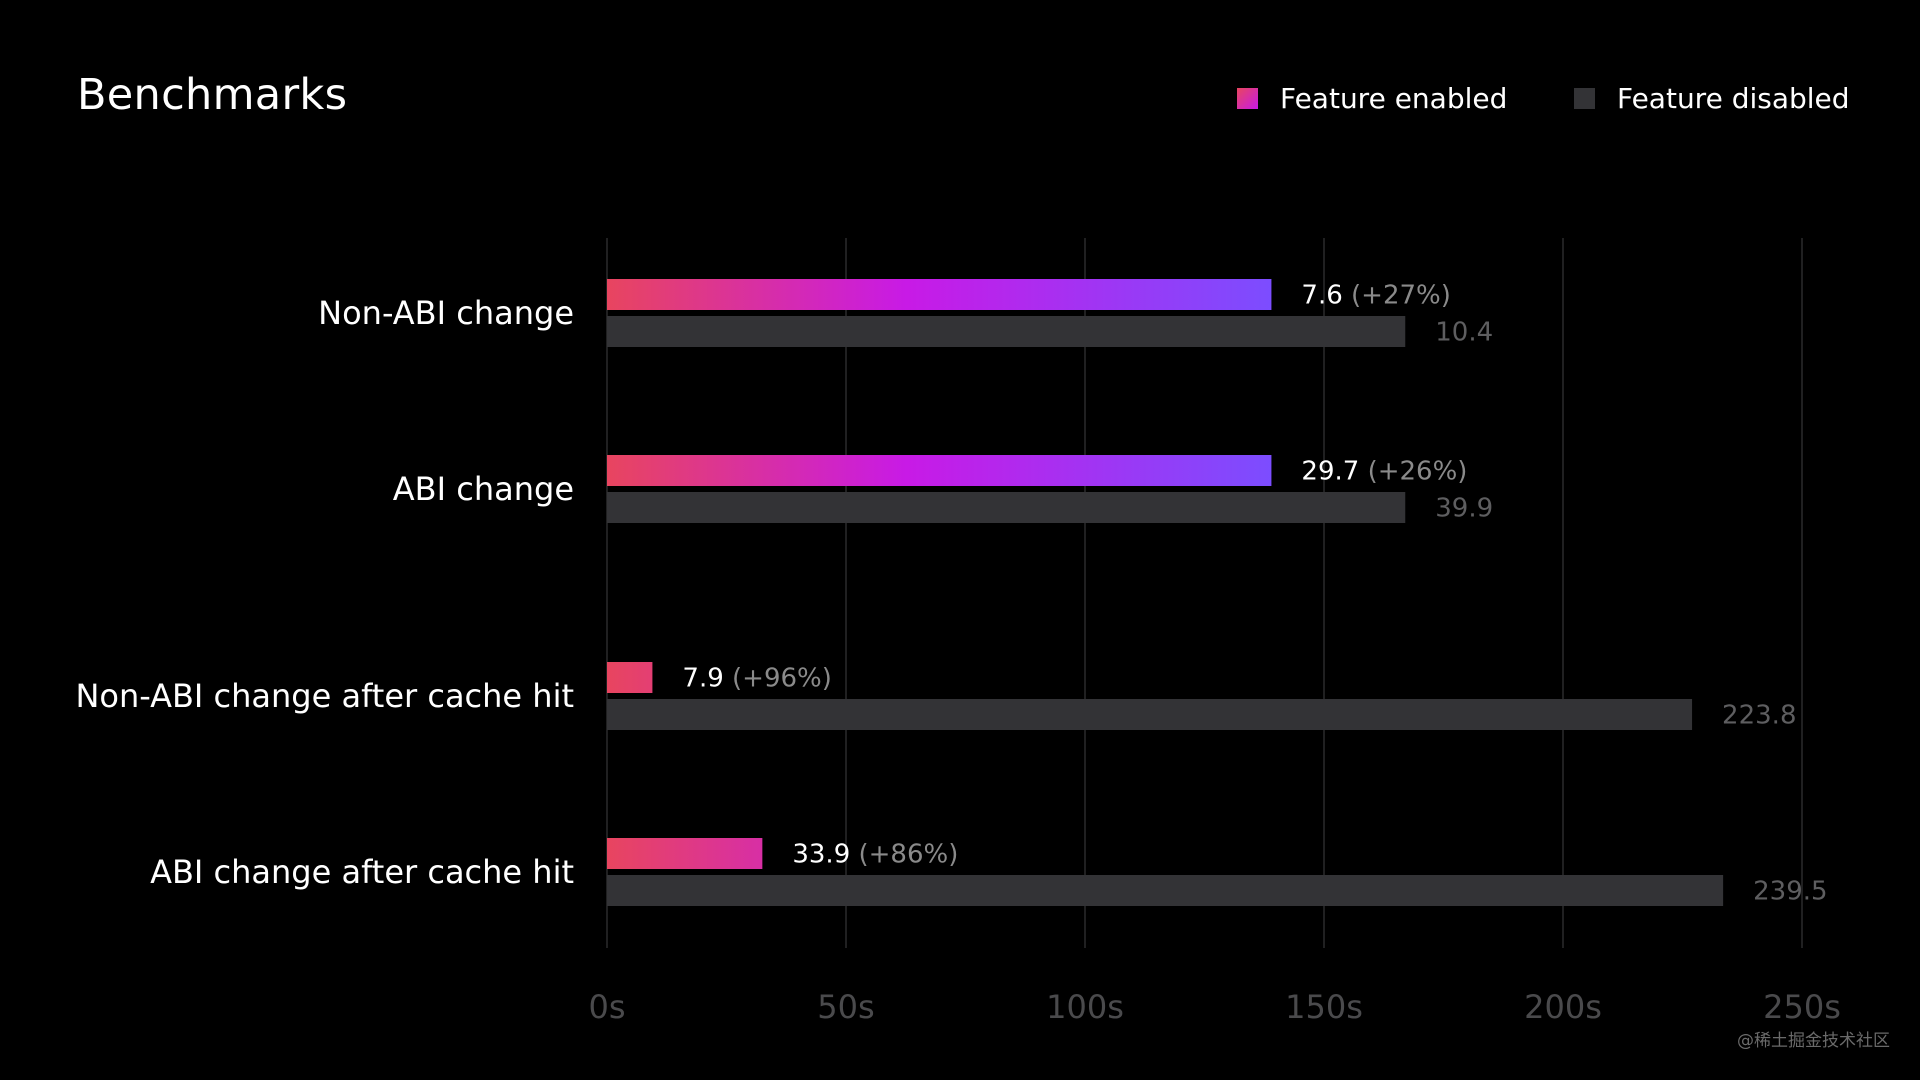  I want to click on value-label-enabled: 7.6 (+27%), so click(1376, 296).